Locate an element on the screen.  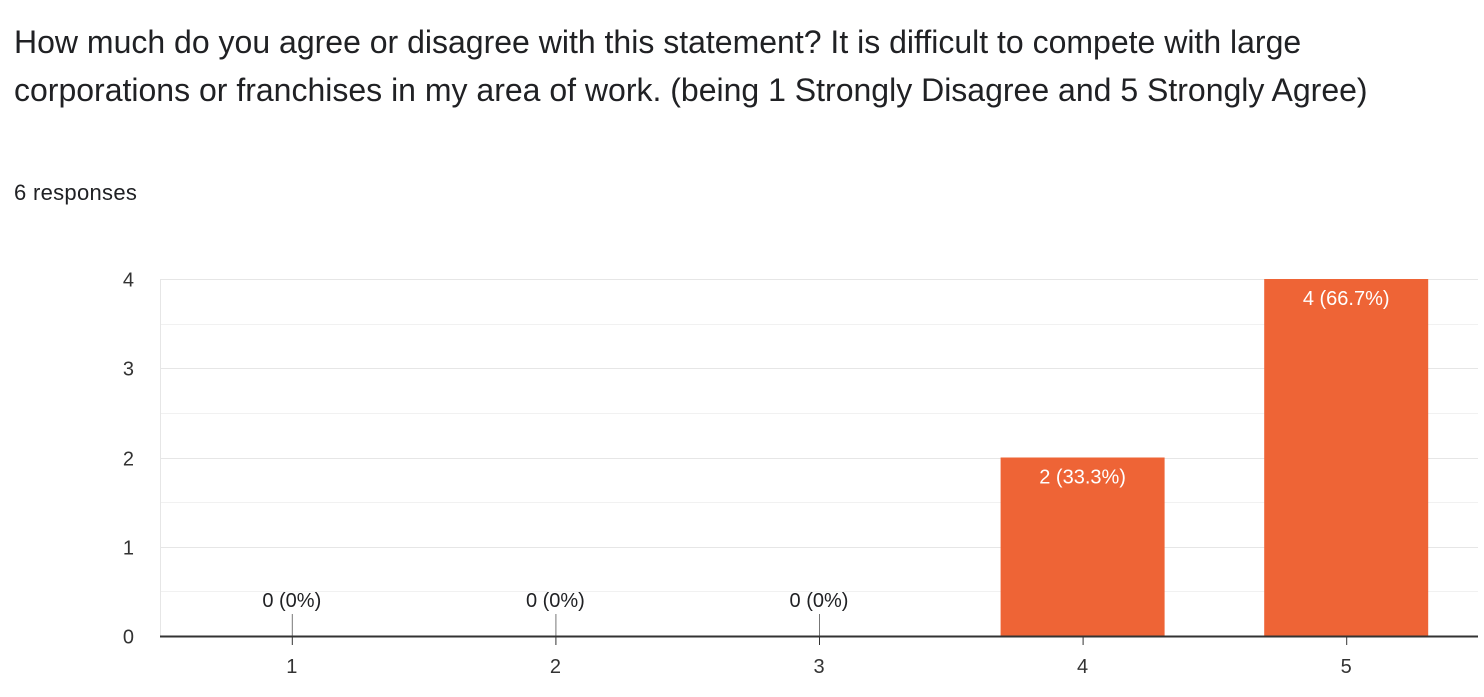
x-tick-label: 5 is located at coordinates (1346, 667).